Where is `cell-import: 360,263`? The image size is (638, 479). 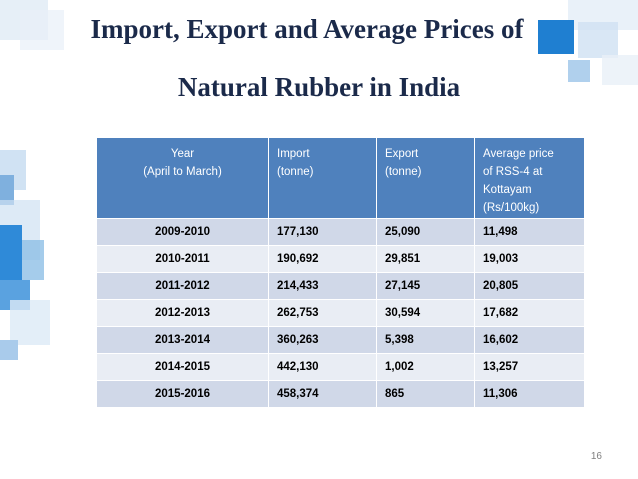
cell-import: 360,263 is located at coordinates (322, 340).